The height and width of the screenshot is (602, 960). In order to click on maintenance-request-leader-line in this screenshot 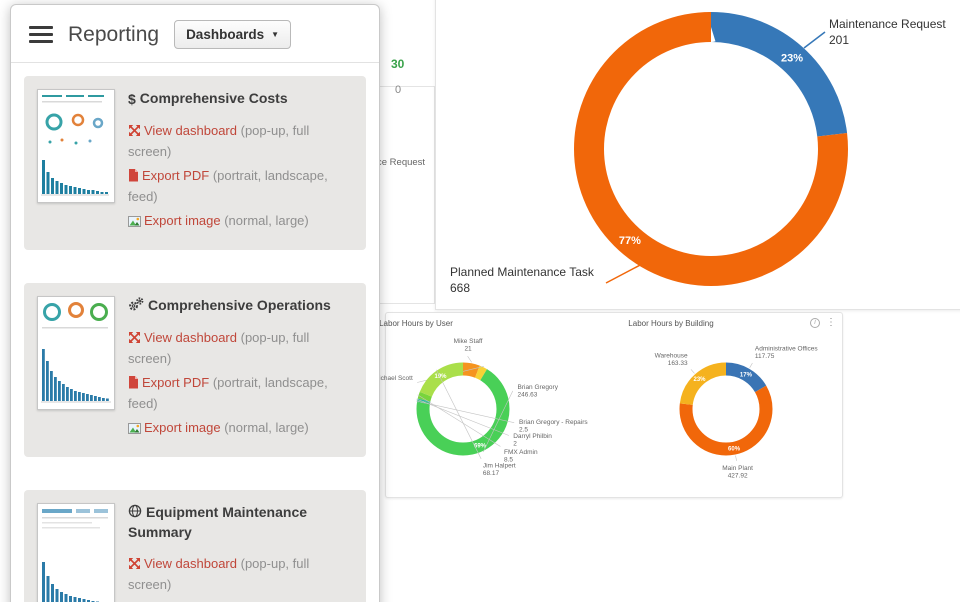, I will do `click(814, 40)`.